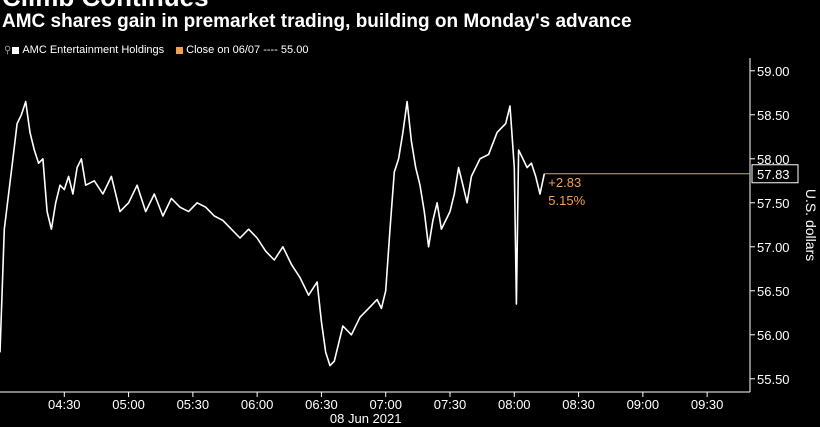  What do you see at coordinates (16, 50) in the screenshot?
I see `legend-swatch-amc` at bounding box center [16, 50].